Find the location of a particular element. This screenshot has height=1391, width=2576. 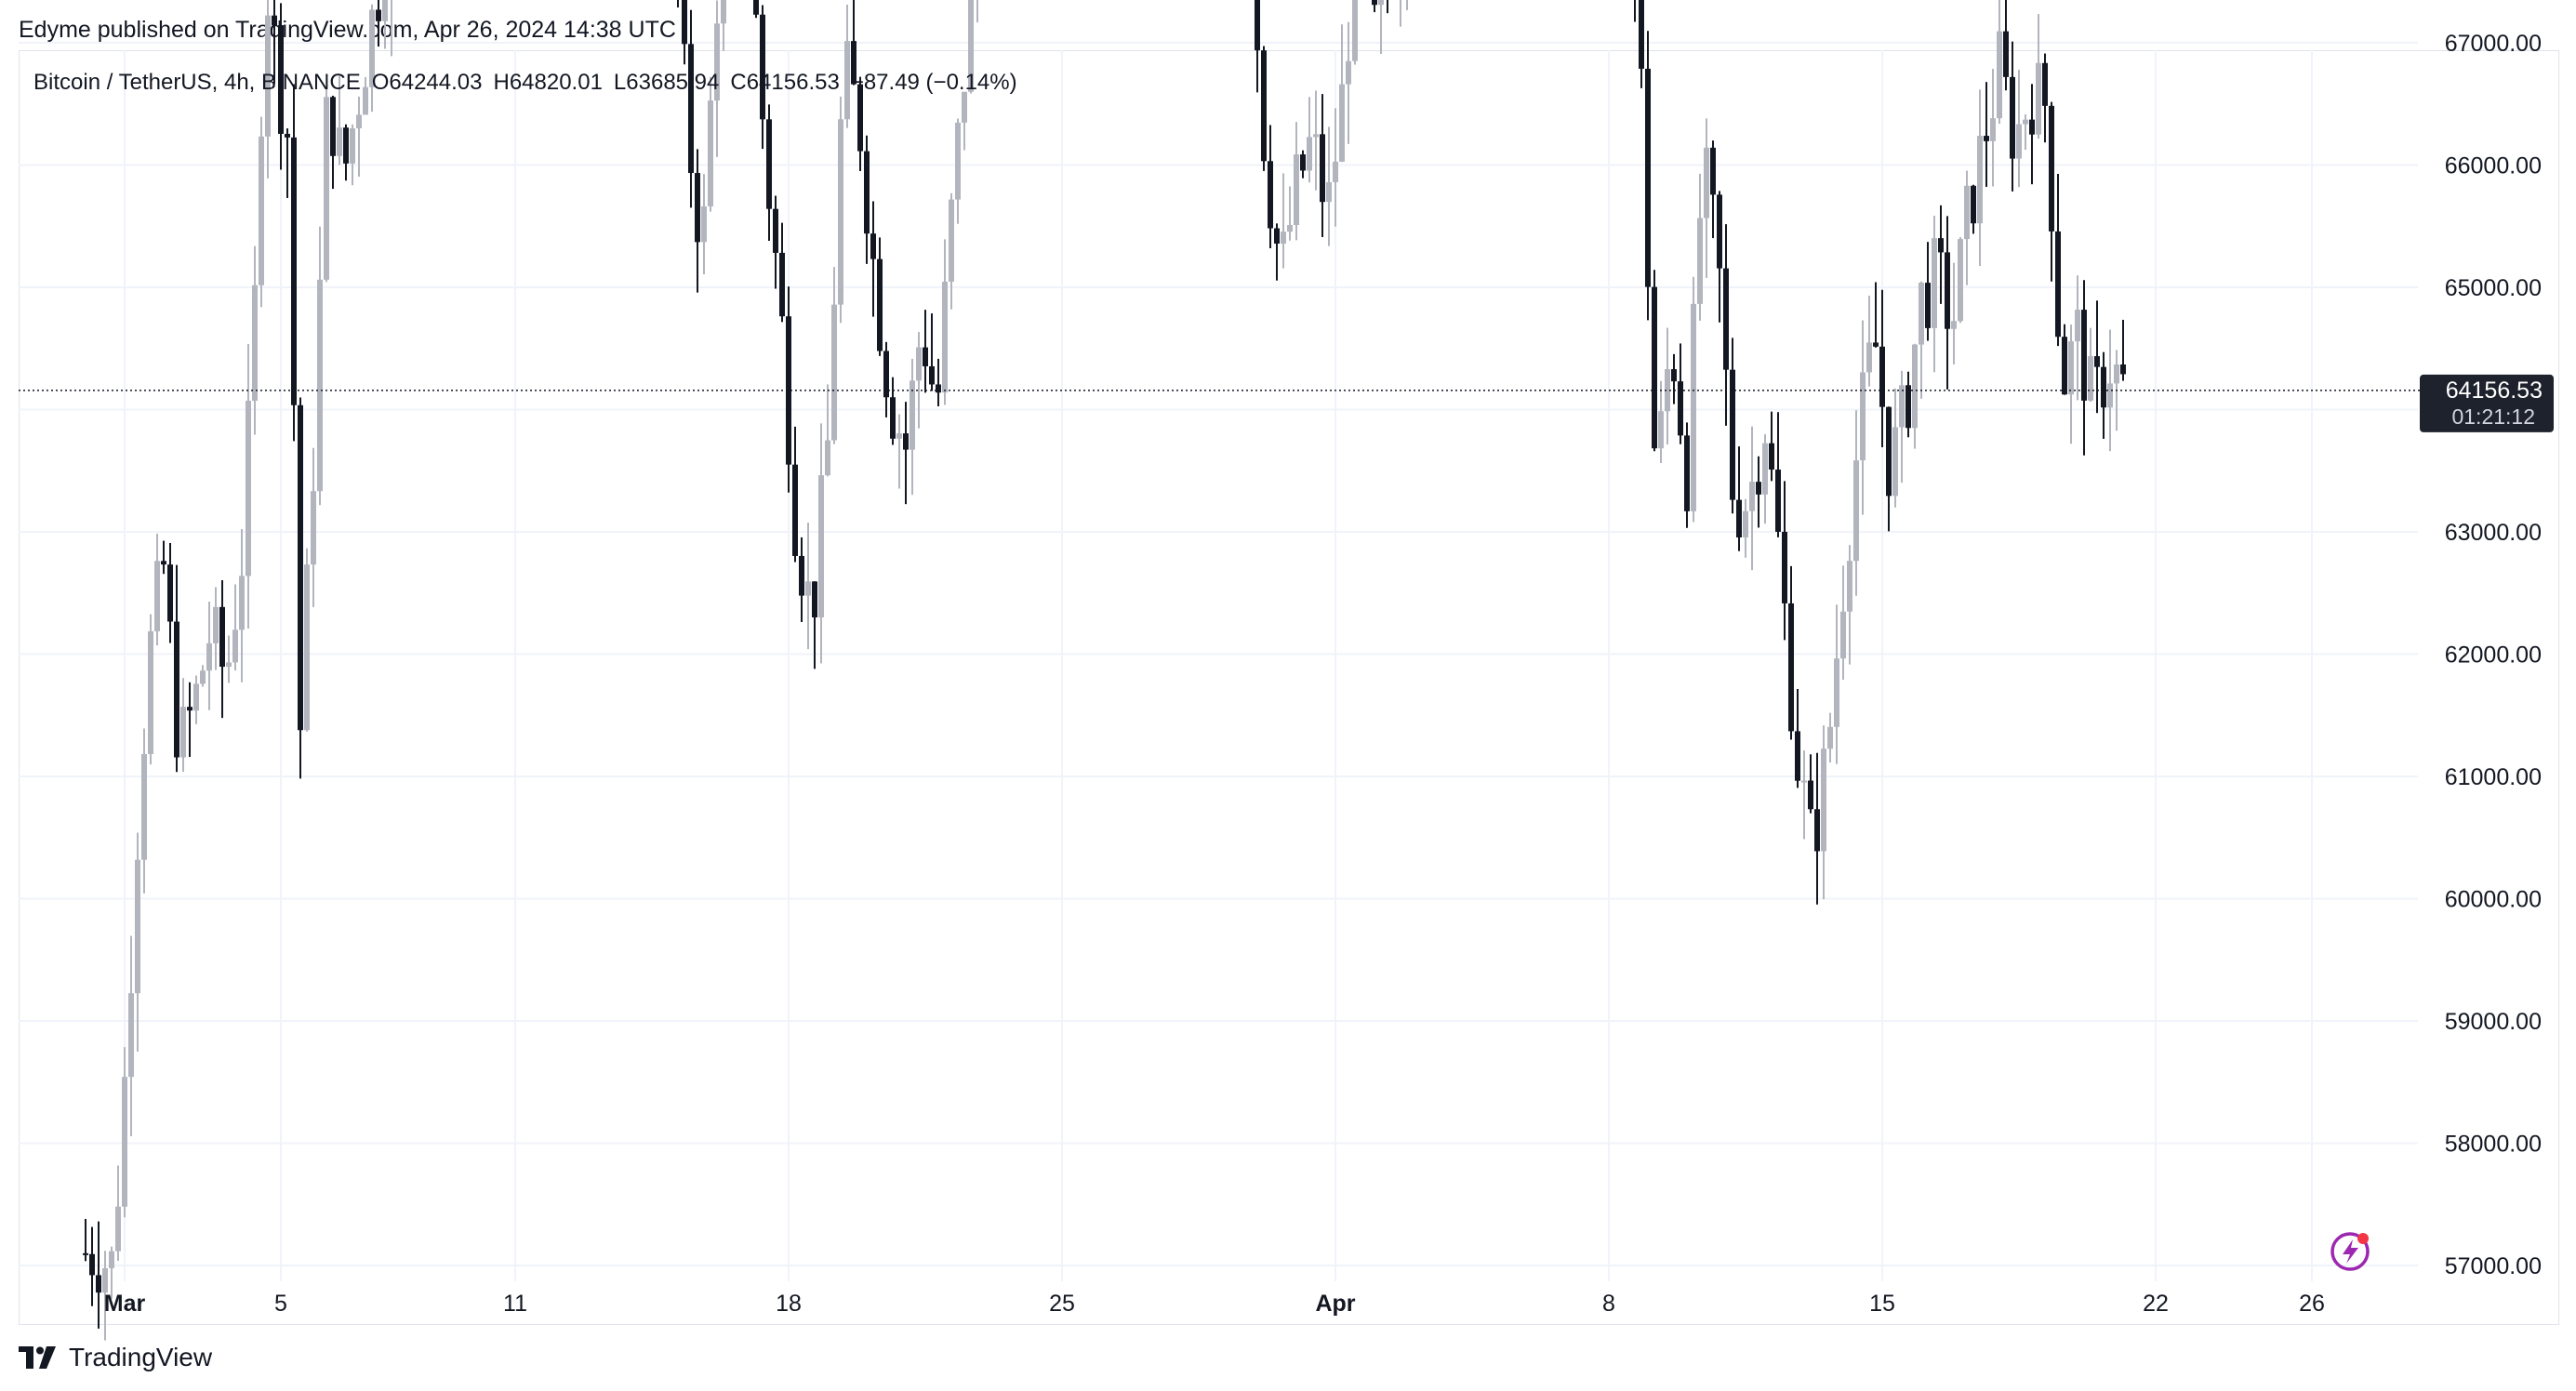

time-tick-label: Mar is located at coordinates (125, 1304).